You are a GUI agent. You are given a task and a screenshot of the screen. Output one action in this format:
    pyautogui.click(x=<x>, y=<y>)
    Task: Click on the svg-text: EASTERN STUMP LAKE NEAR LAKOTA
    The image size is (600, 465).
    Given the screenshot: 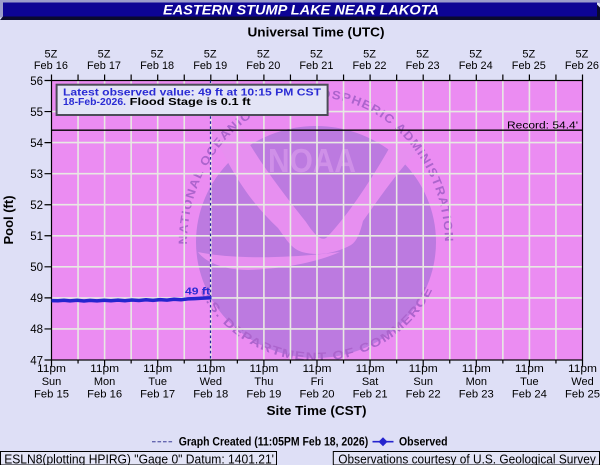 What is the action you would take?
    pyautogui.click(x=301, y=10)
    